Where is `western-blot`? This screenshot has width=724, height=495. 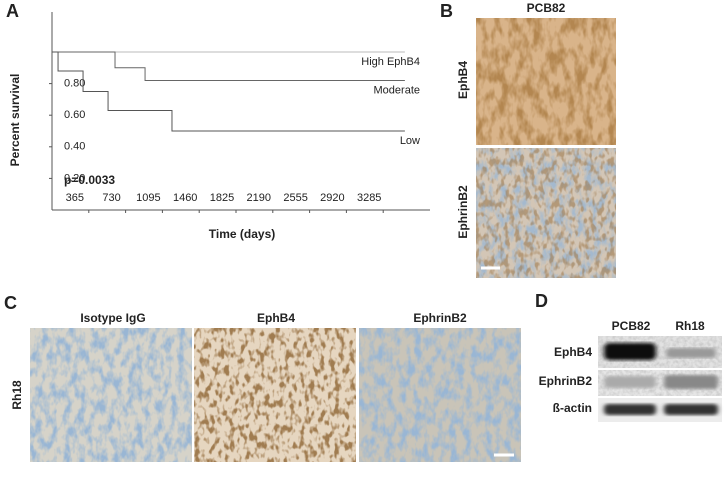
western-blot is located at coordinates (660, 379).